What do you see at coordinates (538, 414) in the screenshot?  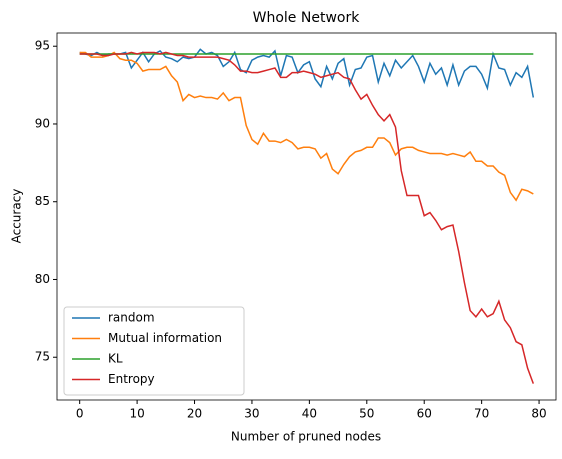 I see `x-tick-label: 80` at bounding box center [538, 414].